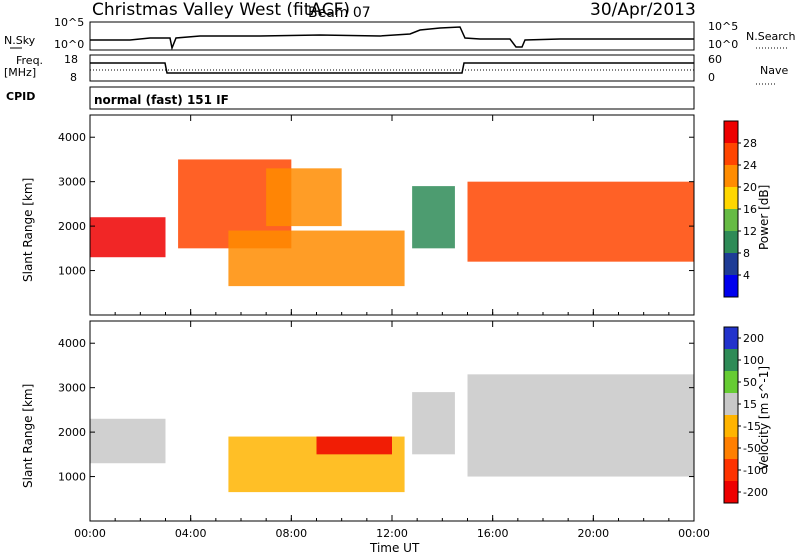  I want to click on freq-panel: Freq. [MHz] 18 8 60 0 Nave, so click(396, 69).